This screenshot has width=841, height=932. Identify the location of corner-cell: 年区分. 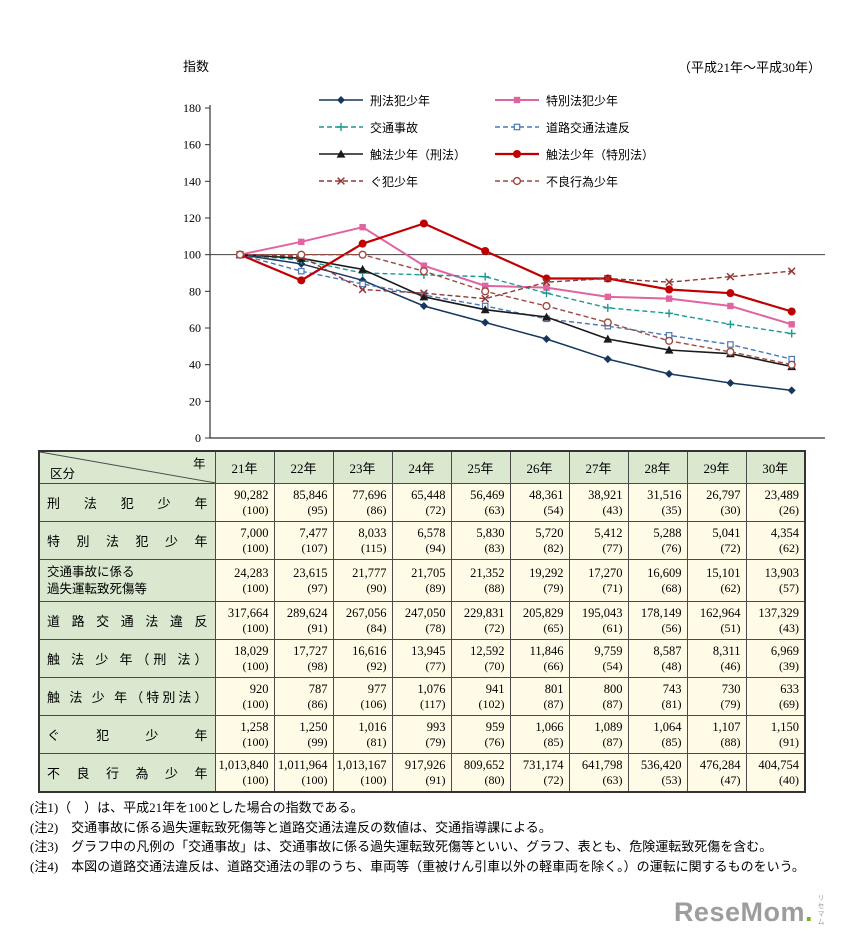
(127, 467).